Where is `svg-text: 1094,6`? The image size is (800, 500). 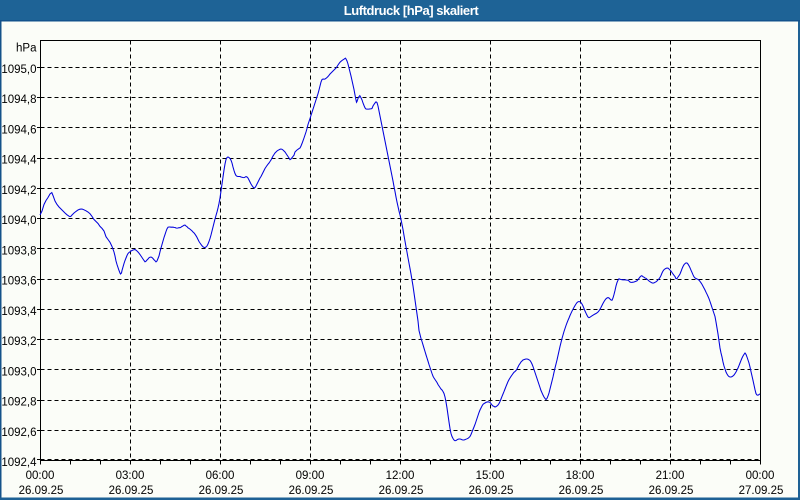 svg-text: 1094,6 is located at coordinates (18, 131).